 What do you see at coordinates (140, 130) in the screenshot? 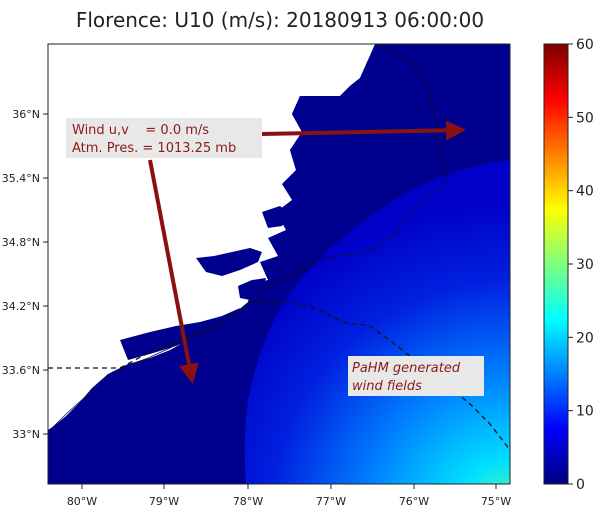
I see `readout-wind: Wind u,v = 0.0 m/s` at bounding box center [140, 130].